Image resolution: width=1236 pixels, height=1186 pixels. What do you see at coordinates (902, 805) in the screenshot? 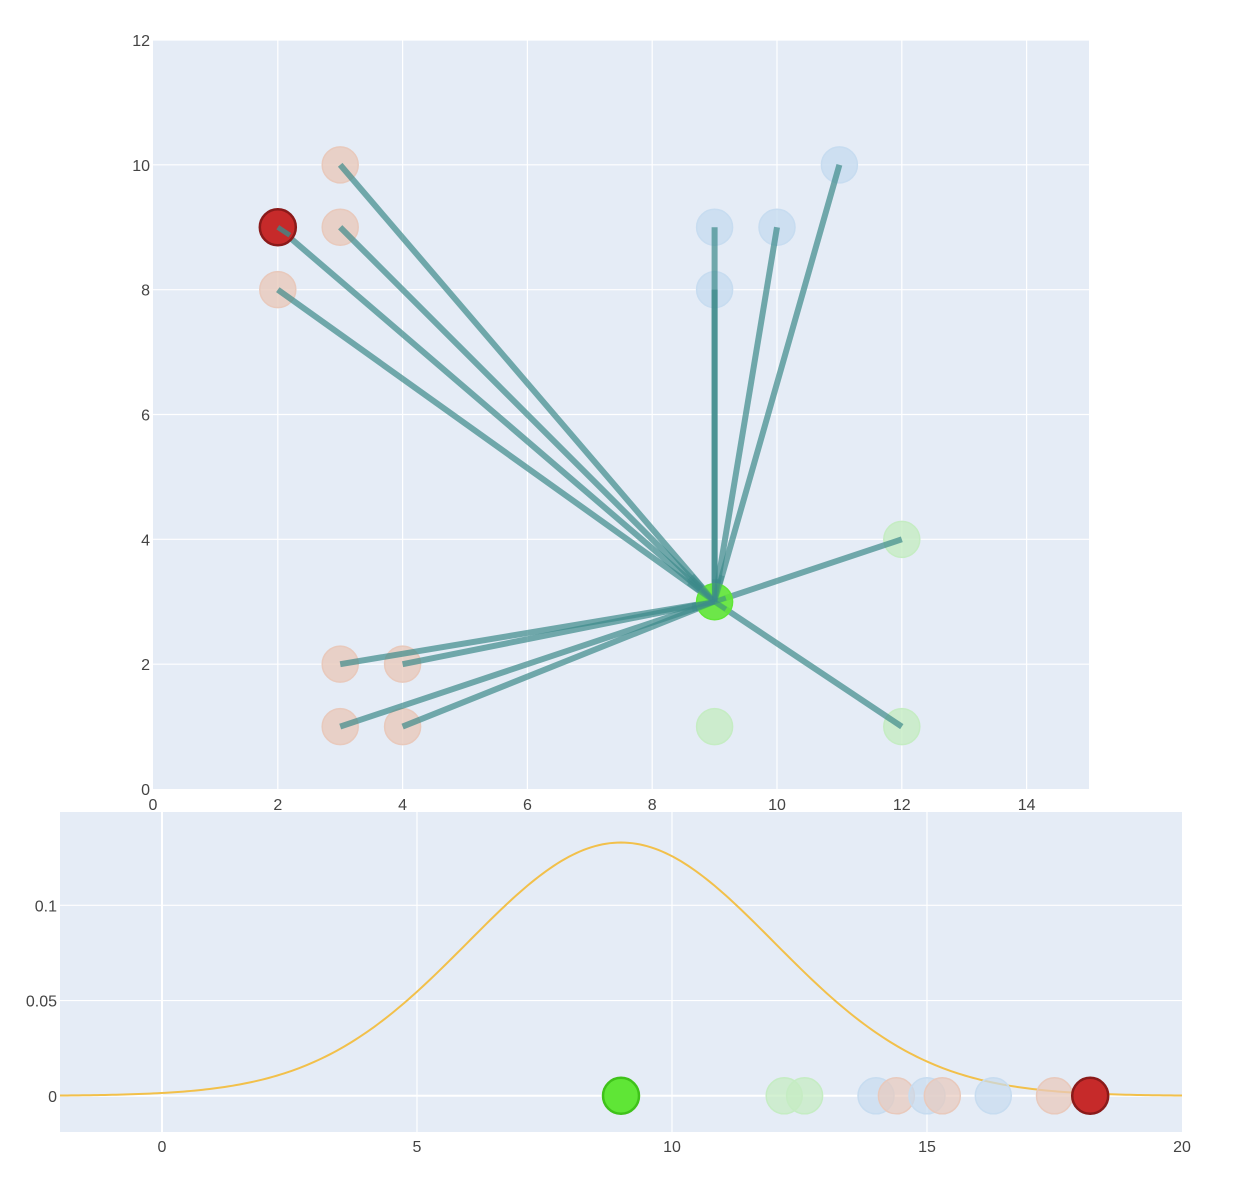
I see `top-x-tick-label: 12` at bounding box center [902, 805].